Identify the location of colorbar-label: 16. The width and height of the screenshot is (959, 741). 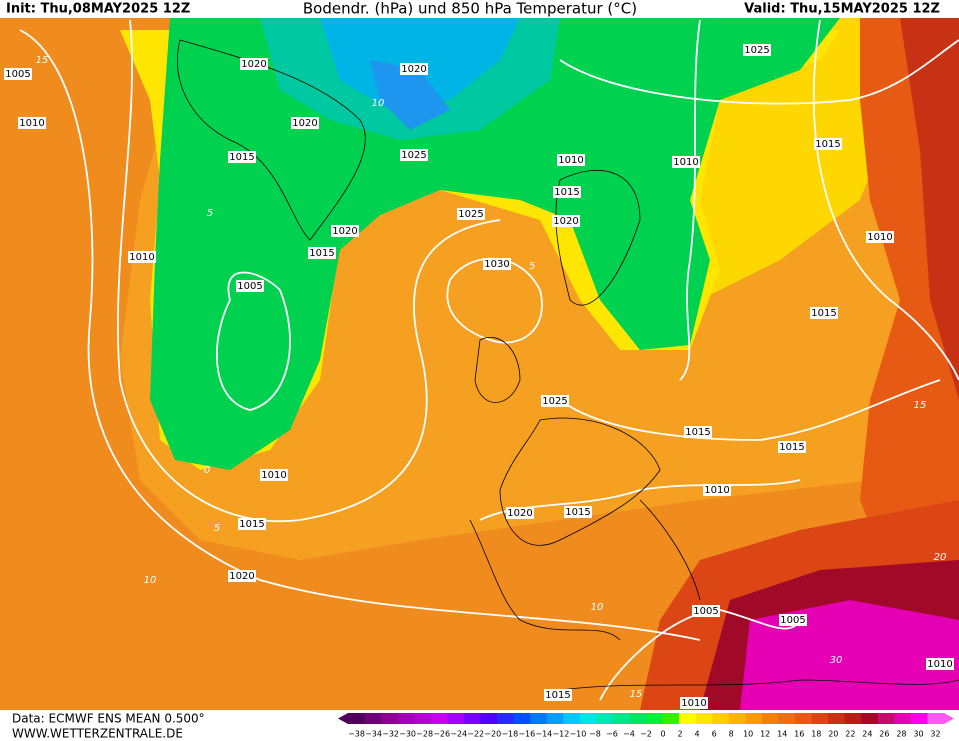
(799, 734).